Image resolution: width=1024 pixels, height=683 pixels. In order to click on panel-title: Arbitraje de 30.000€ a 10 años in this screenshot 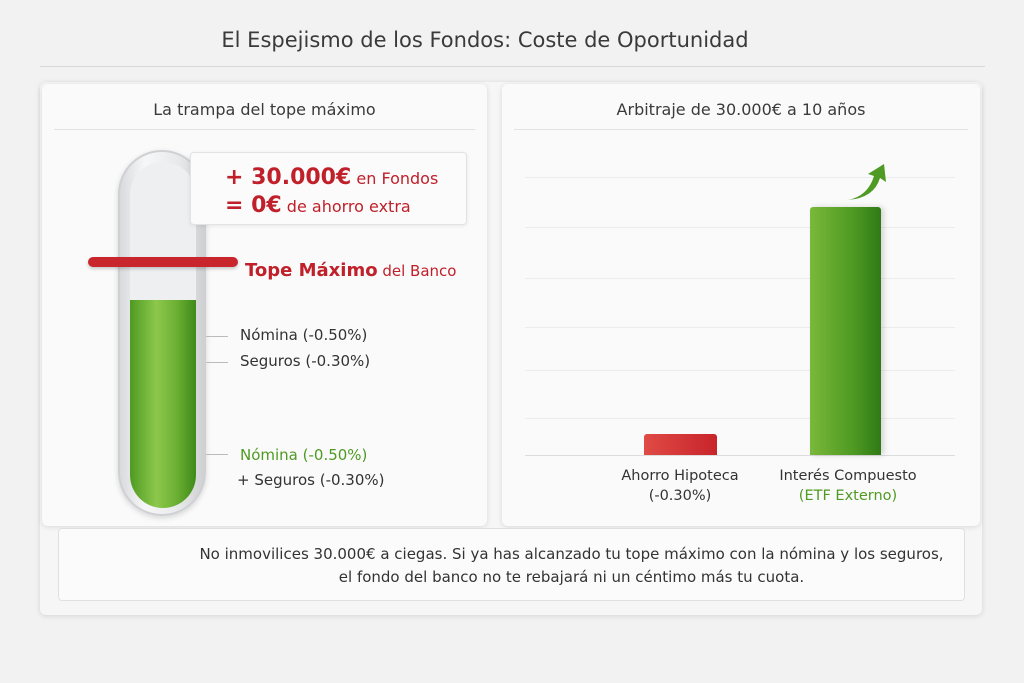, I will do `click(741, 109)`.